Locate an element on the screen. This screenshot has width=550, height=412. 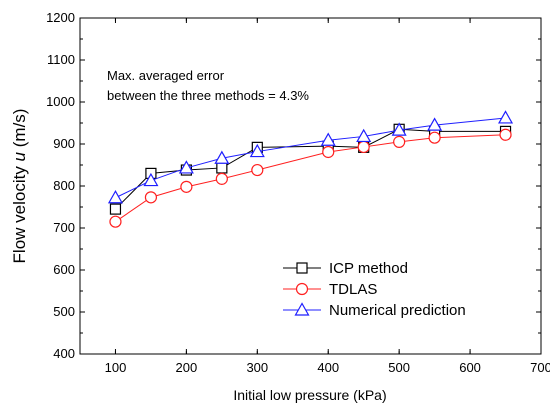
y-tick-label: 900 is located at coordinates (64, 143).